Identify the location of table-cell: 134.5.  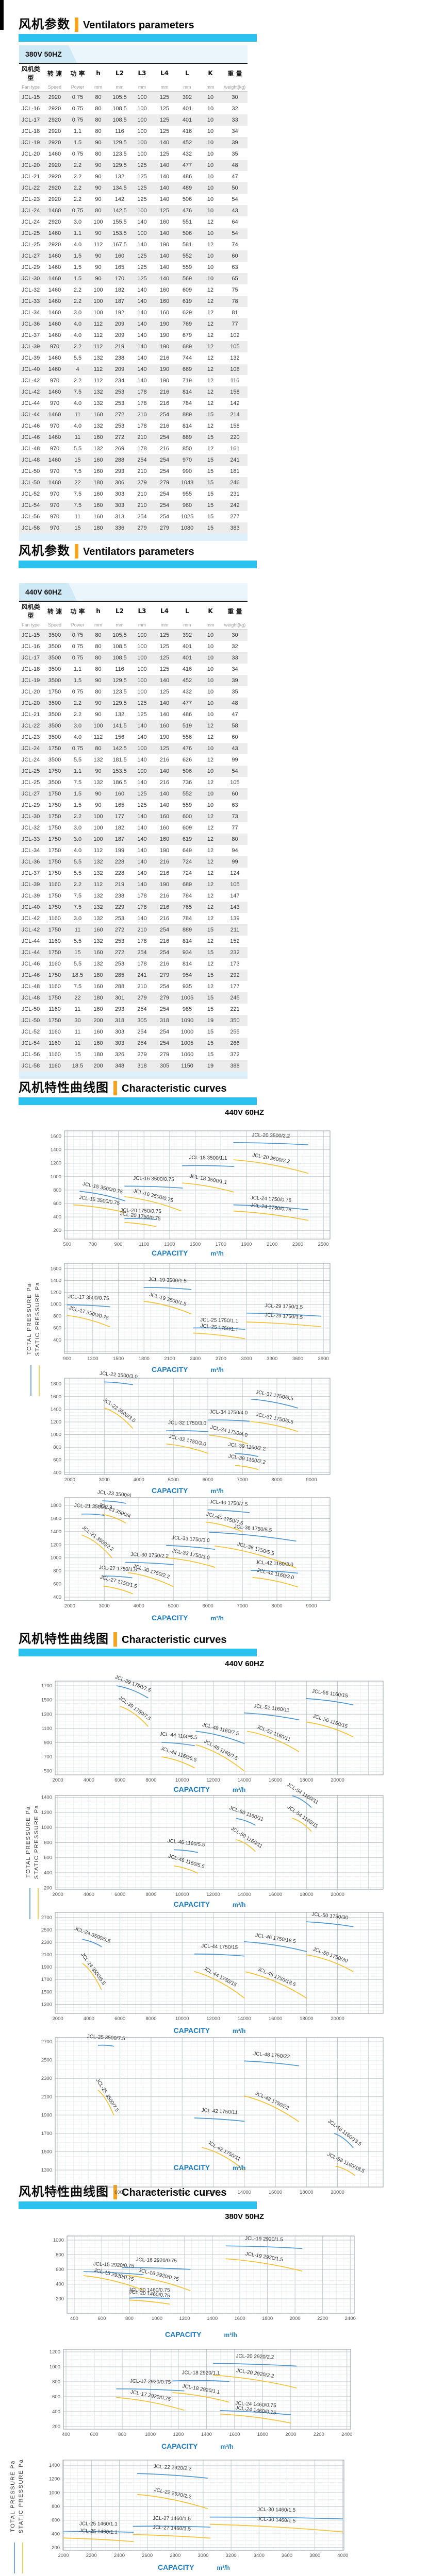
(119, 188).